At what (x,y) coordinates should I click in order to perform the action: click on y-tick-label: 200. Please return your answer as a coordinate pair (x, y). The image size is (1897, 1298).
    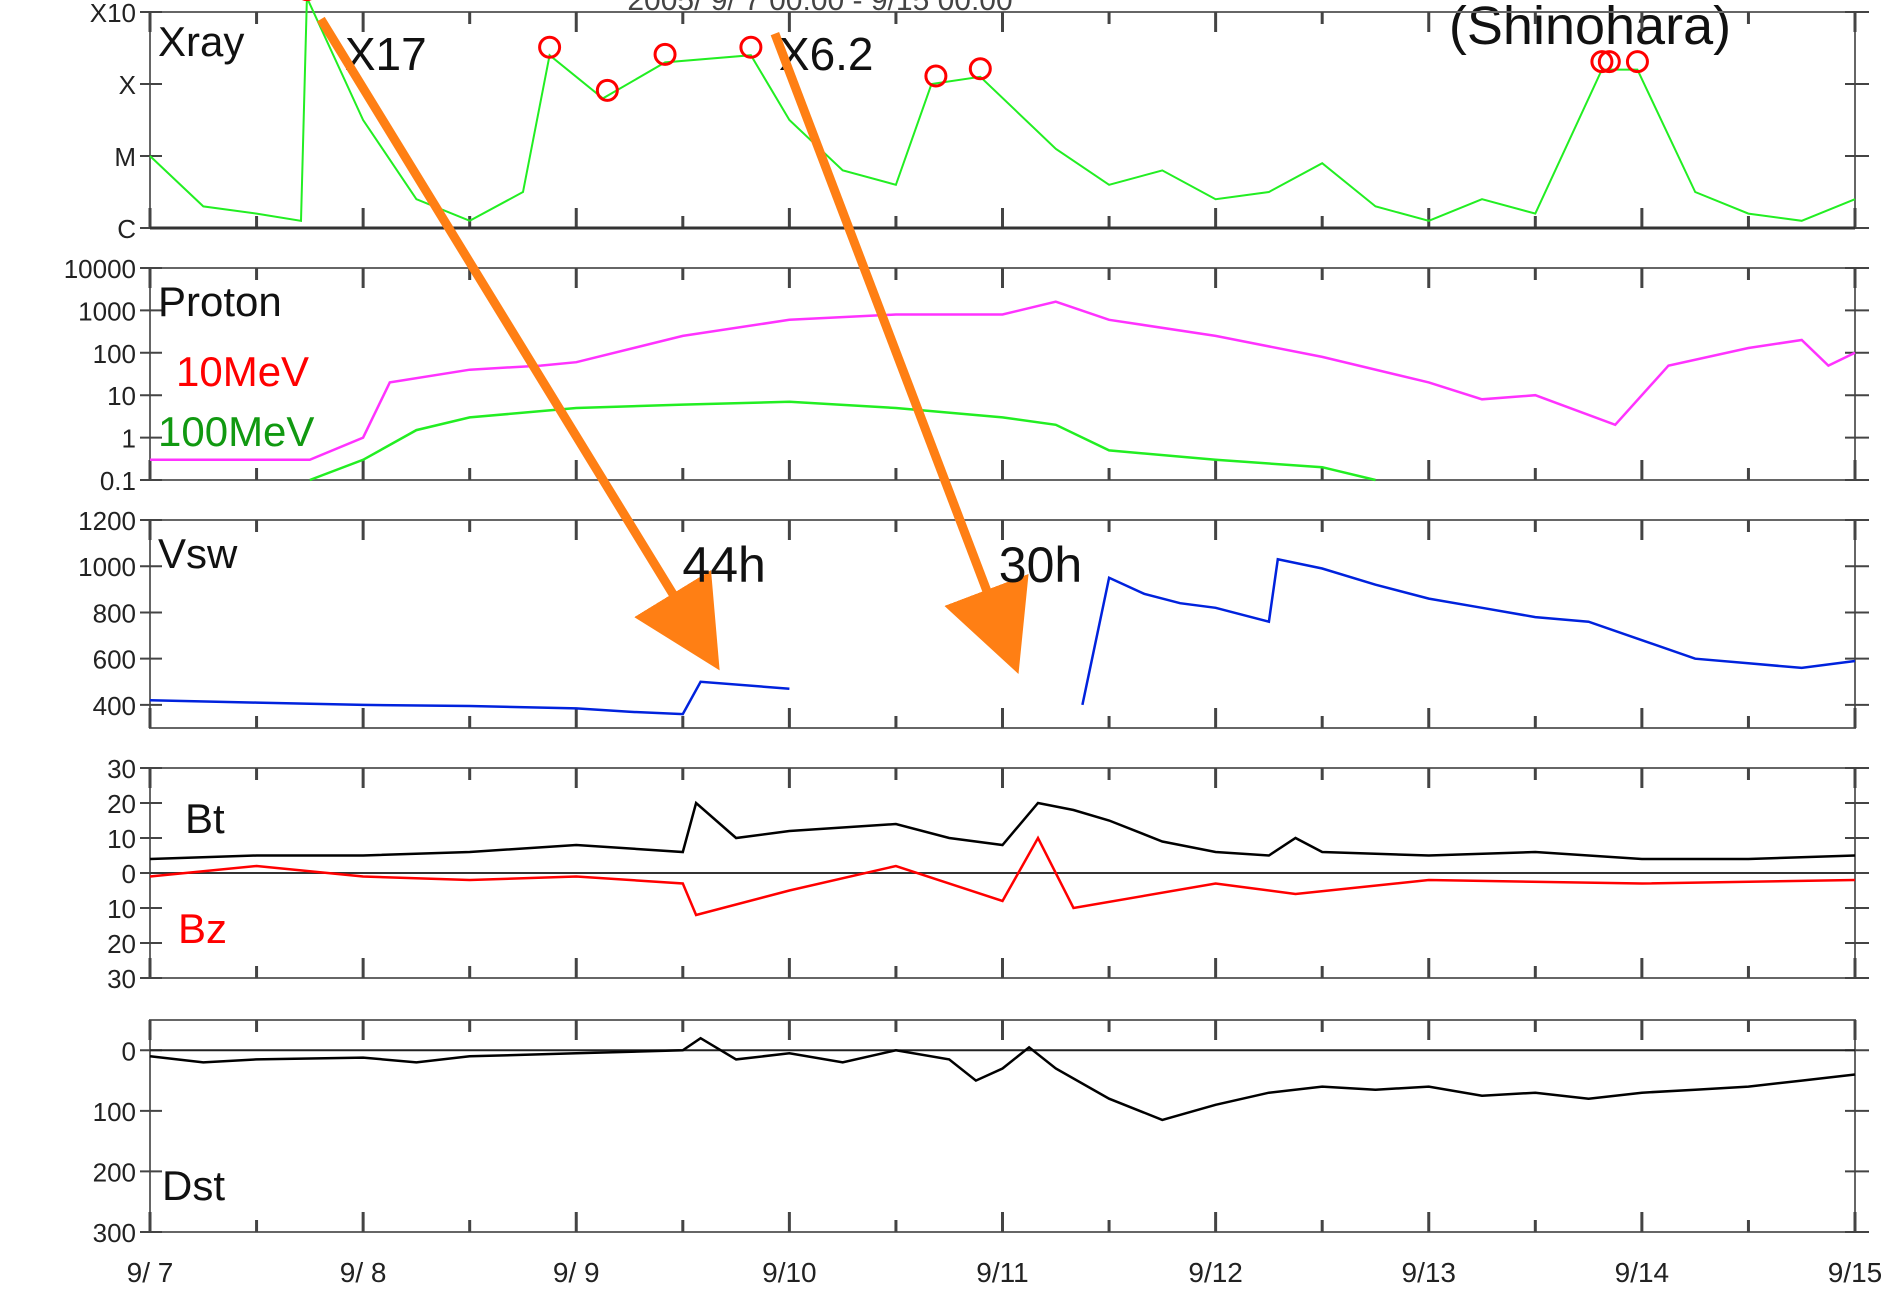
    Looking at the image, I should click on (114, 1172).